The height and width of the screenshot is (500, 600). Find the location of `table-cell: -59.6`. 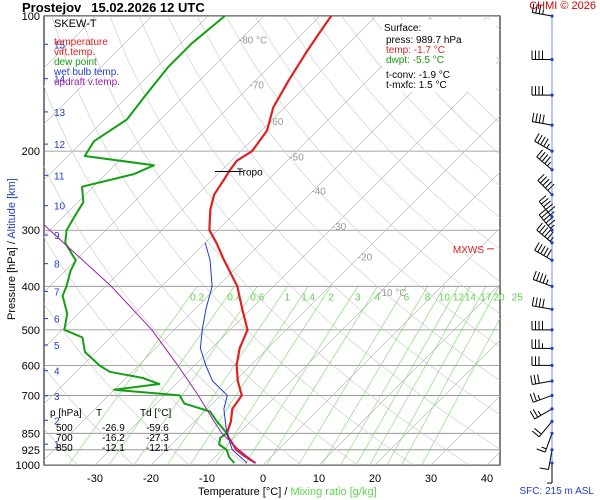

table-cell: -59.6 is located at coordinates (157, 428).